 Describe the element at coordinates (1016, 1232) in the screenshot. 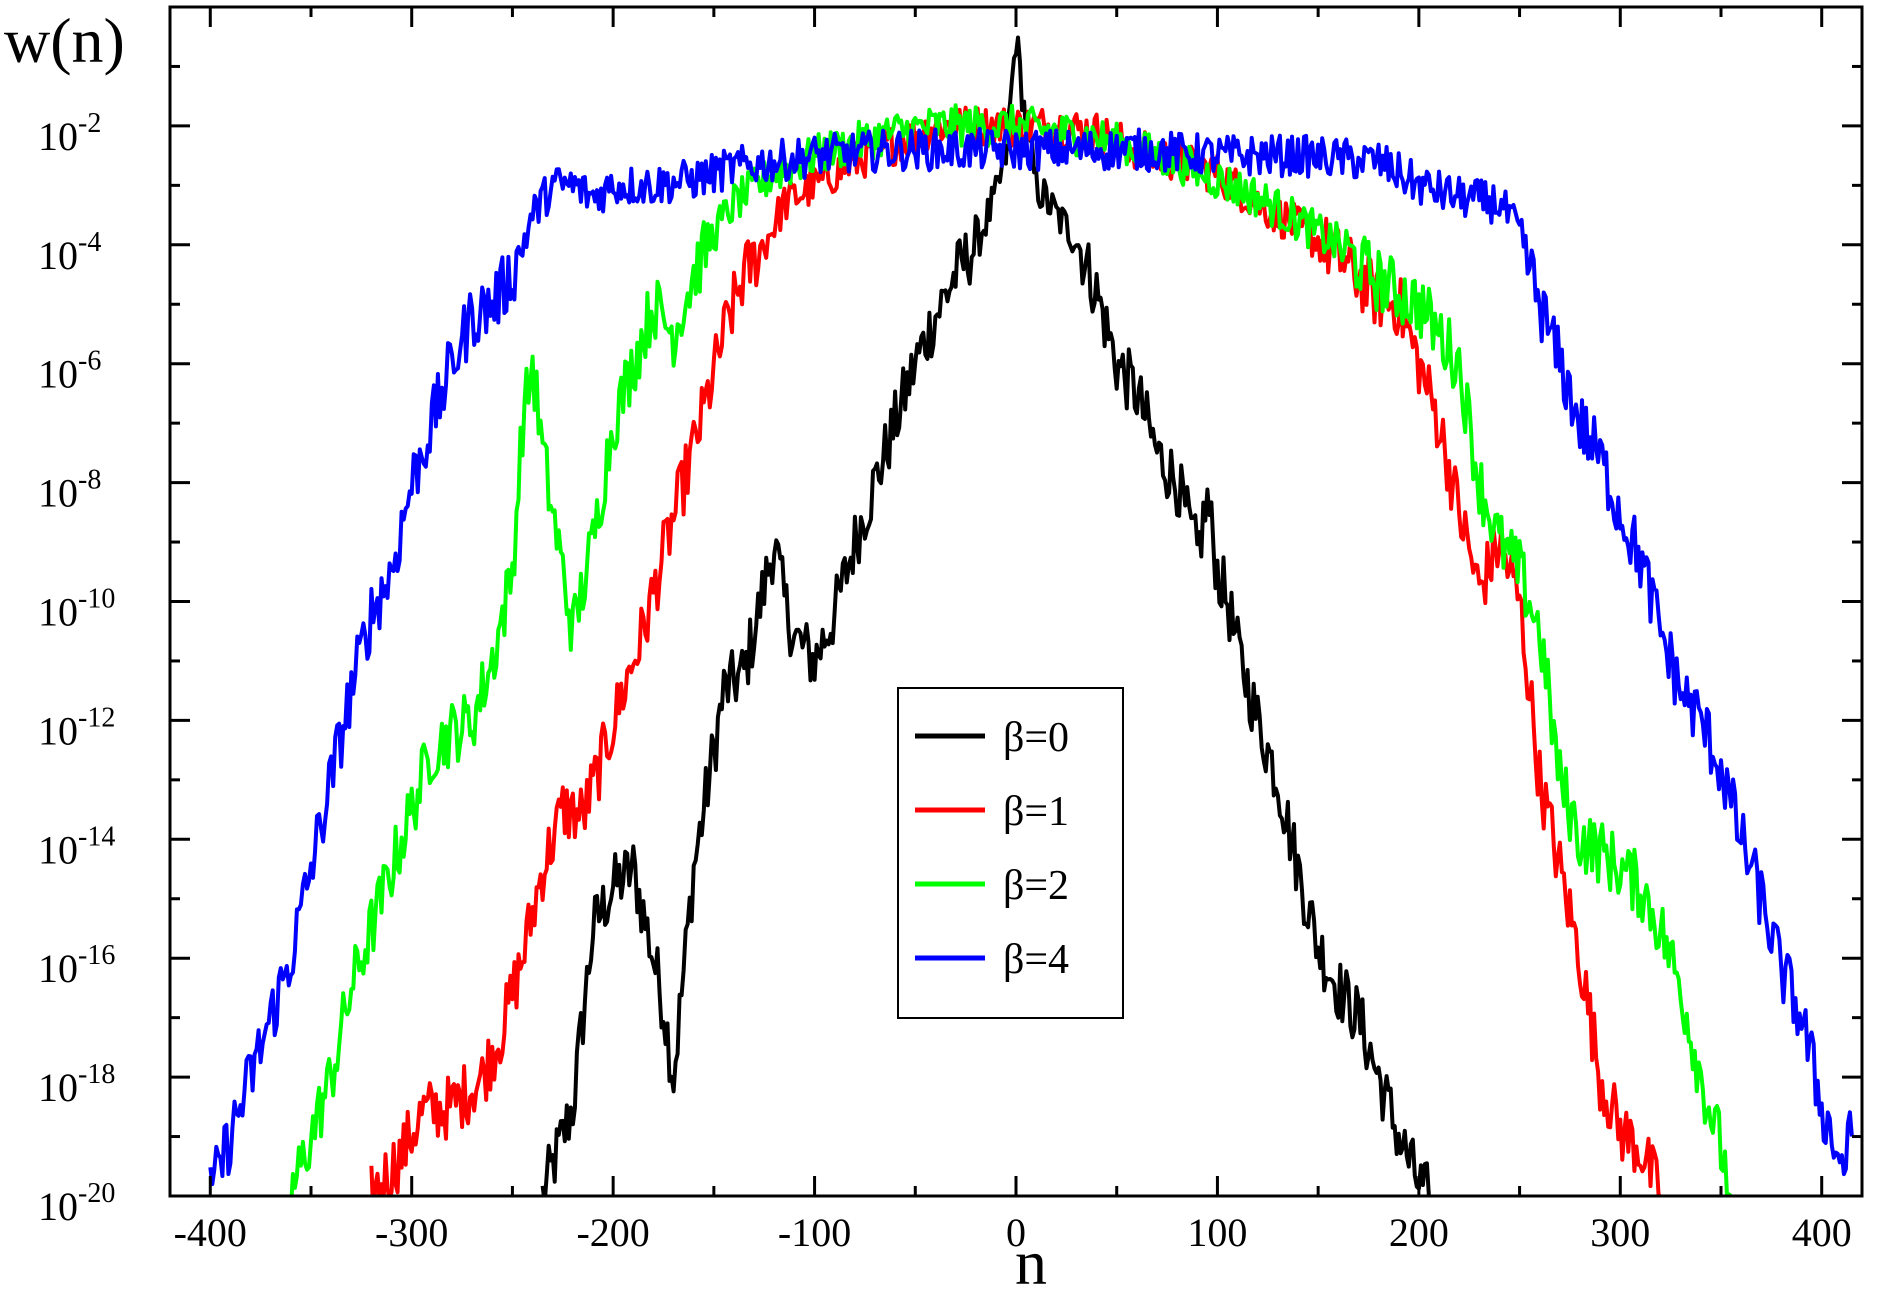

I see `x-tick-label: 0` at that location.